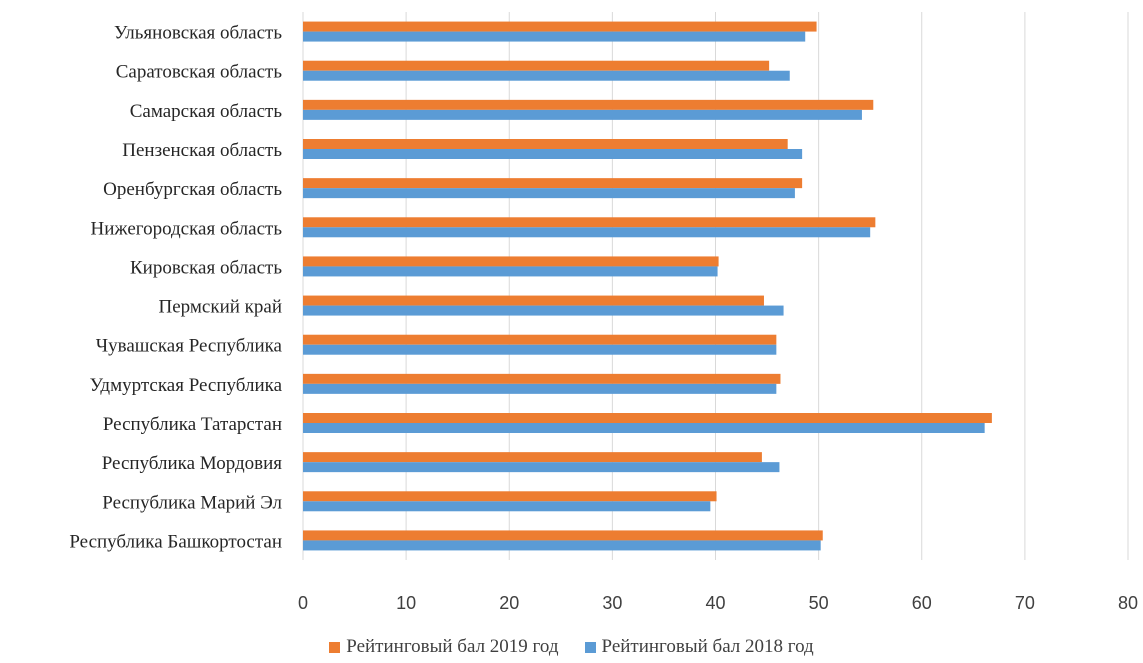 This screenshot has width=1143, height=663. Describe the element at coordinates (452, 646) in the screenshot. I see `legend-label-2019: Рейтинговый бал 2019 год` at that location.